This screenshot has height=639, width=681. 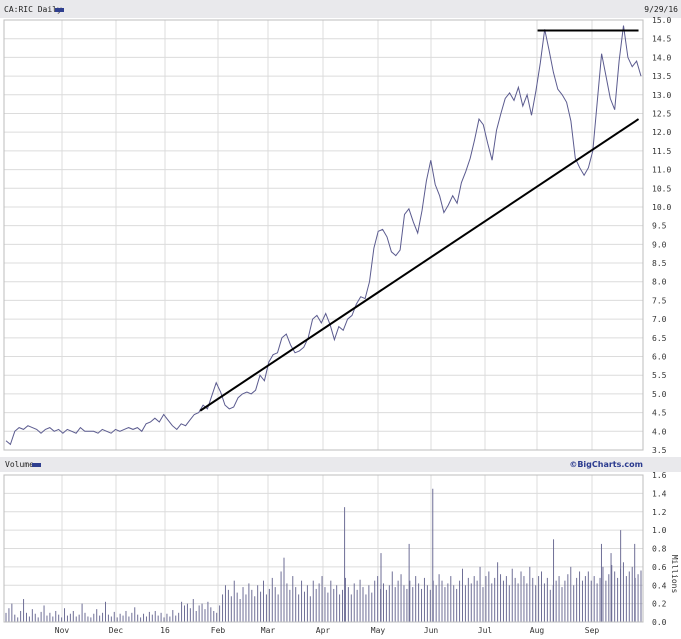 I want to click on volume-tick-label: 1.4, so click(x=659, y=493).